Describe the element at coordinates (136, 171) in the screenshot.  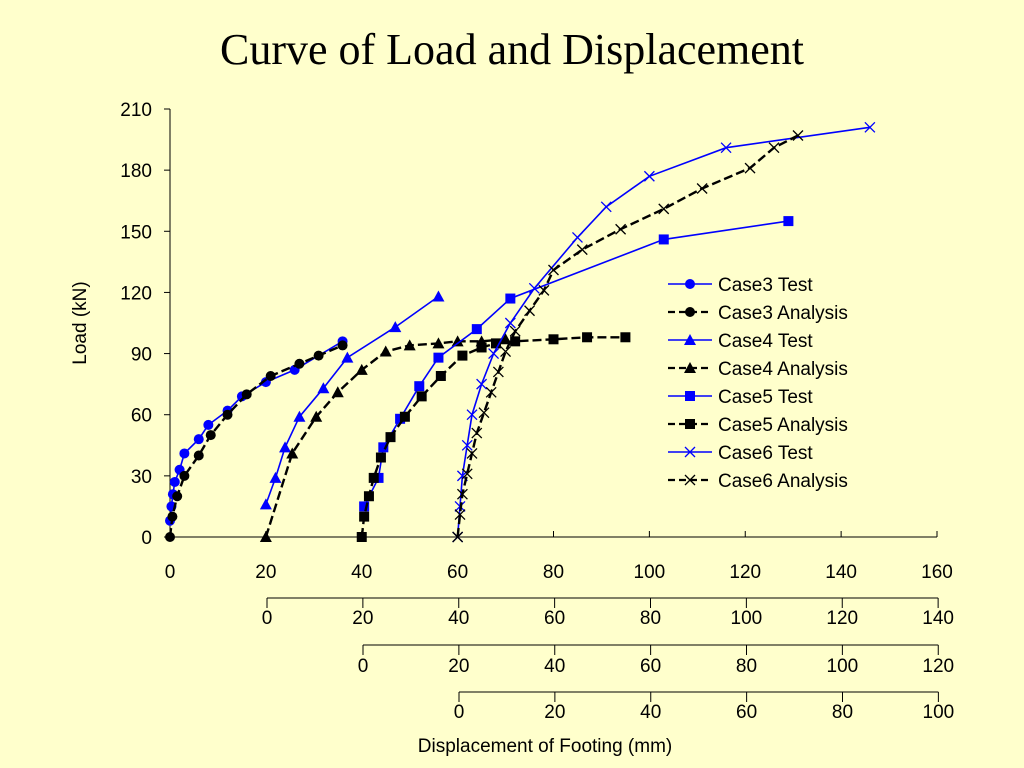
I see `y-tick-label: 180` at that location.